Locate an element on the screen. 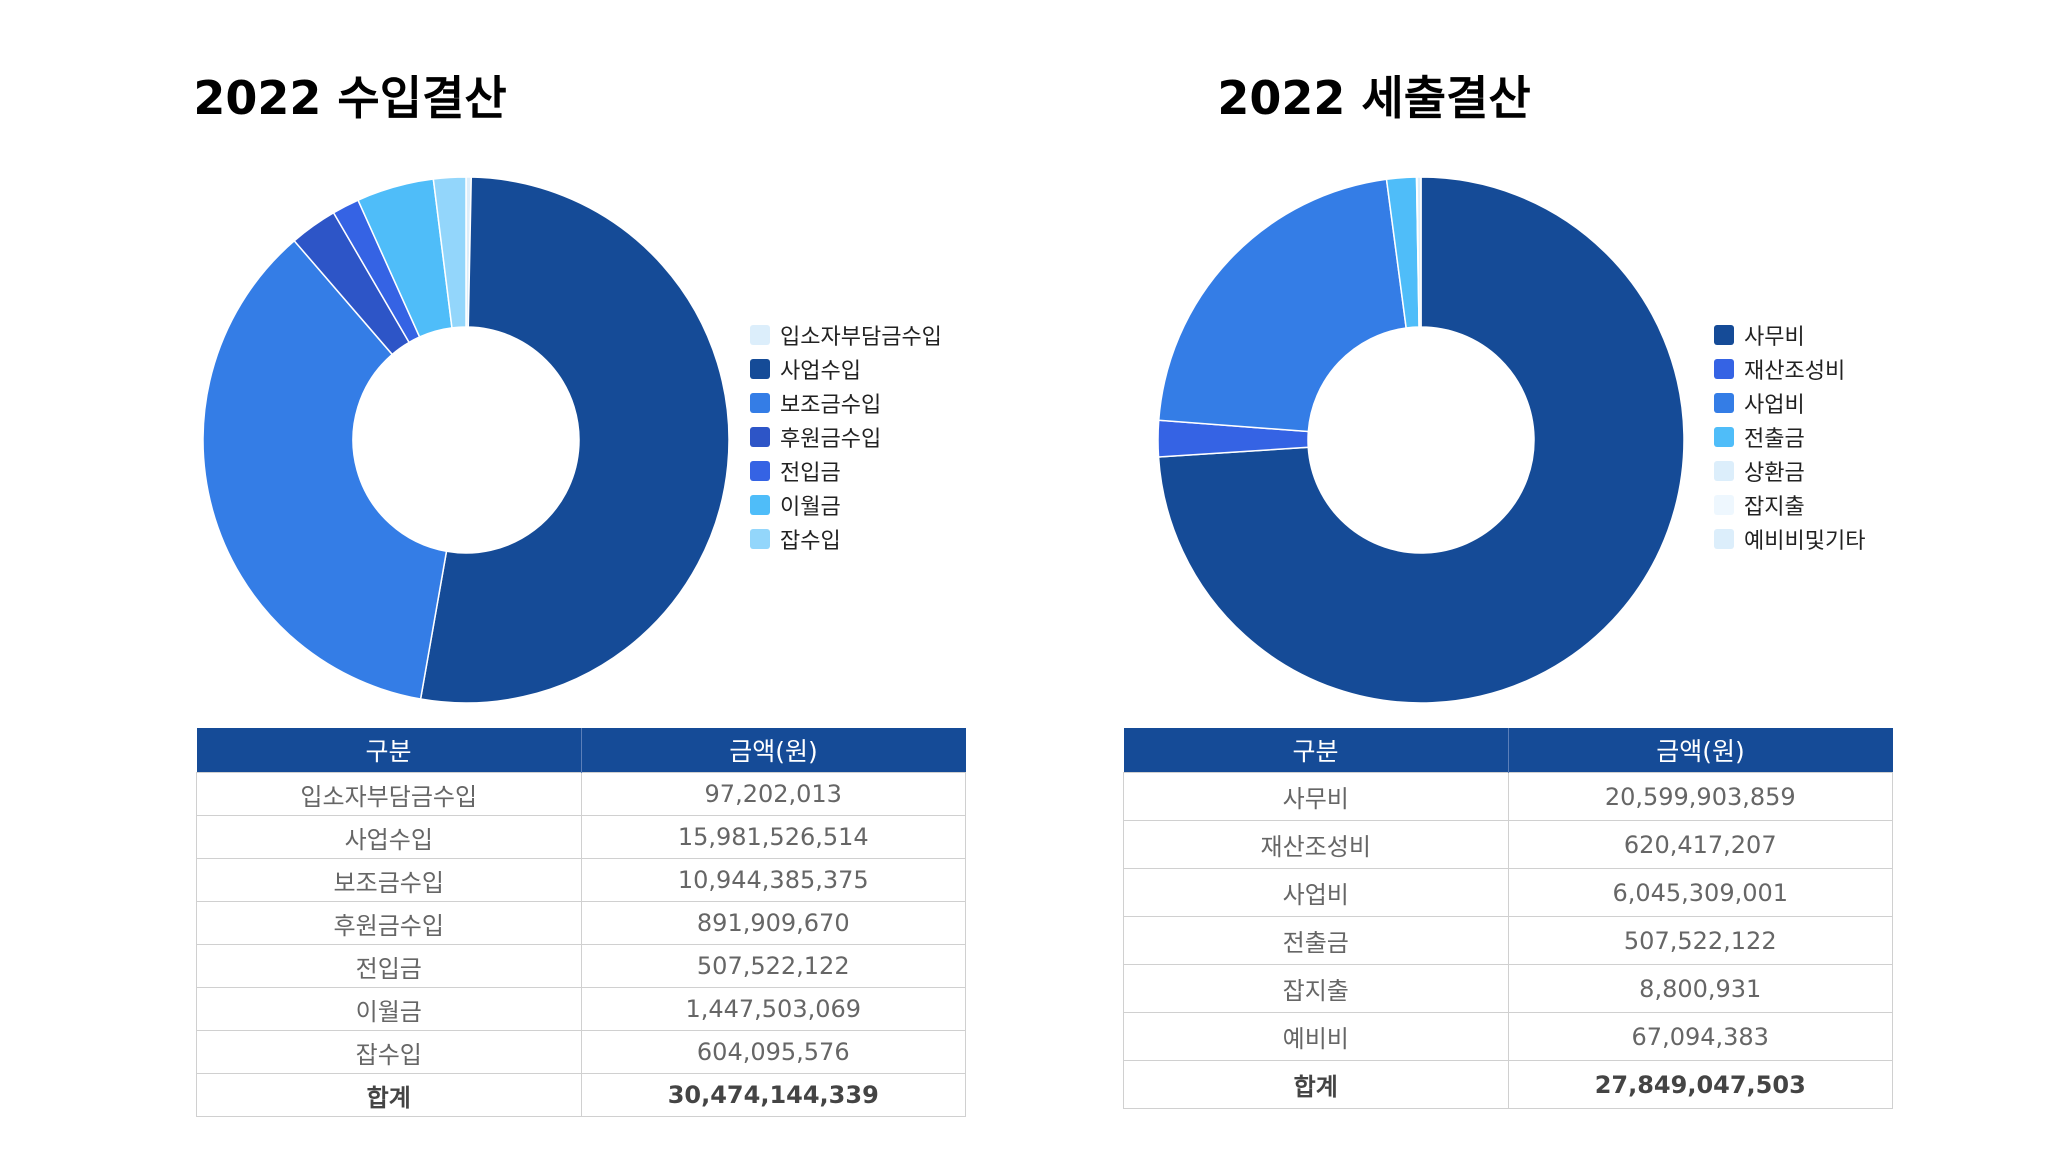 The width and height of the screenshot is (2048, 1151). table-row: 후원금수입 891,909,670 is located at coordinates (581, 923).